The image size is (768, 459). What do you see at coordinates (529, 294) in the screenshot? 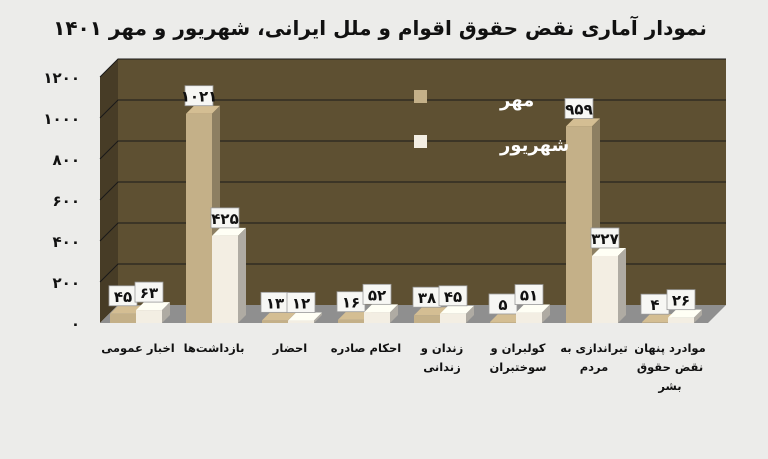
I see `data-label: ۵۱` at bounding box center [529, 294].